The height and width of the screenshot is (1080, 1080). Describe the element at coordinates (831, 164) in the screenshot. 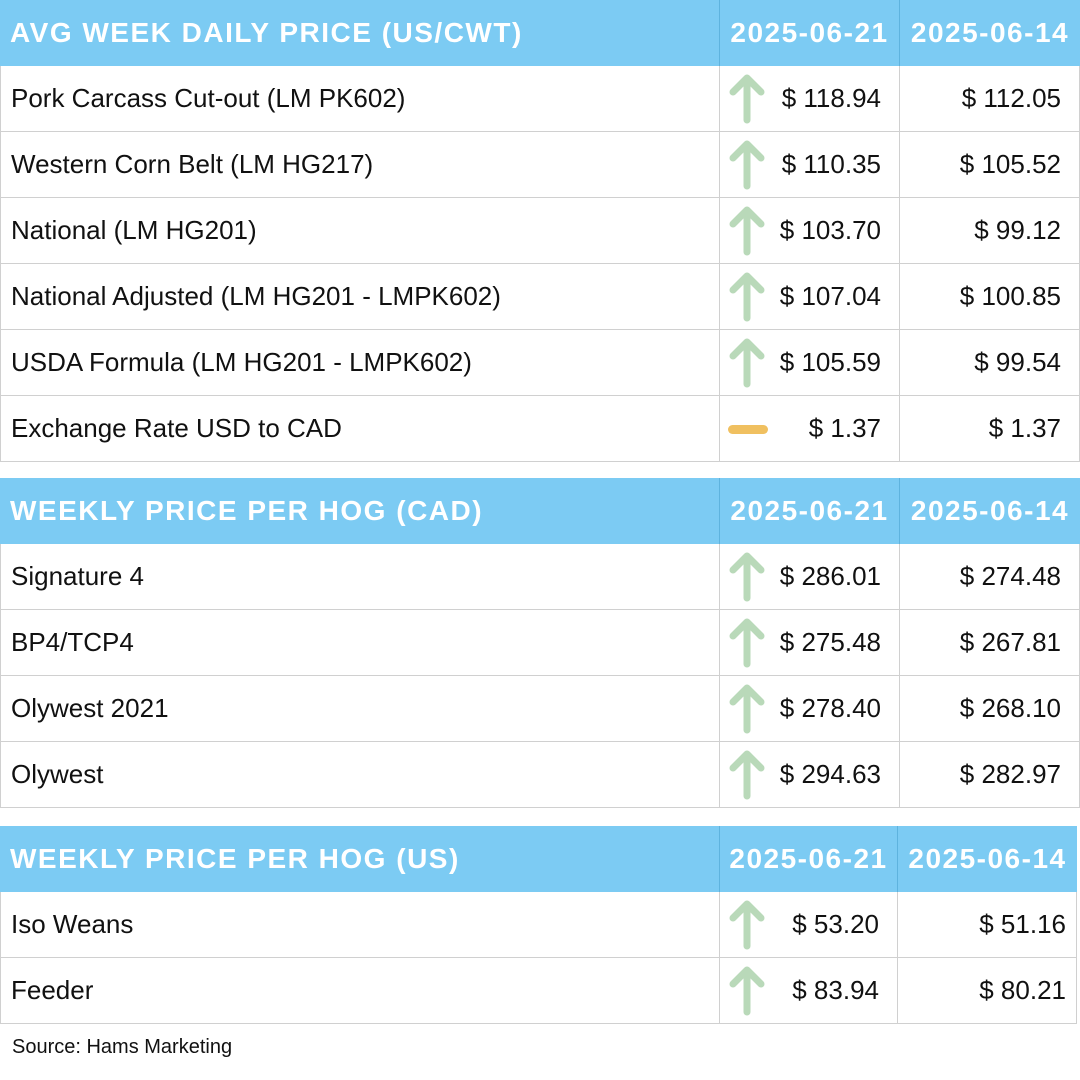

I see `current-price: $ 110.35` at that location.